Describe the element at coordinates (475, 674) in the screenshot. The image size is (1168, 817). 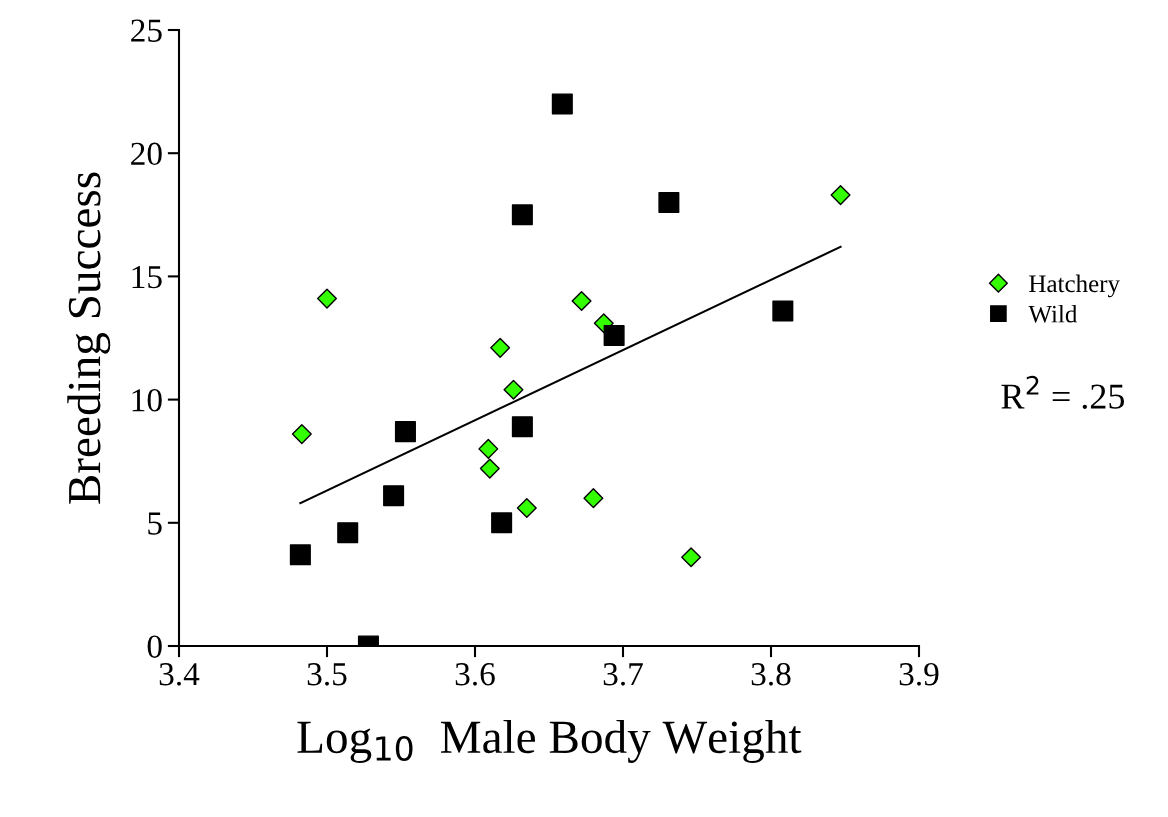
I see `x-tick-label: 3.6` at that location.